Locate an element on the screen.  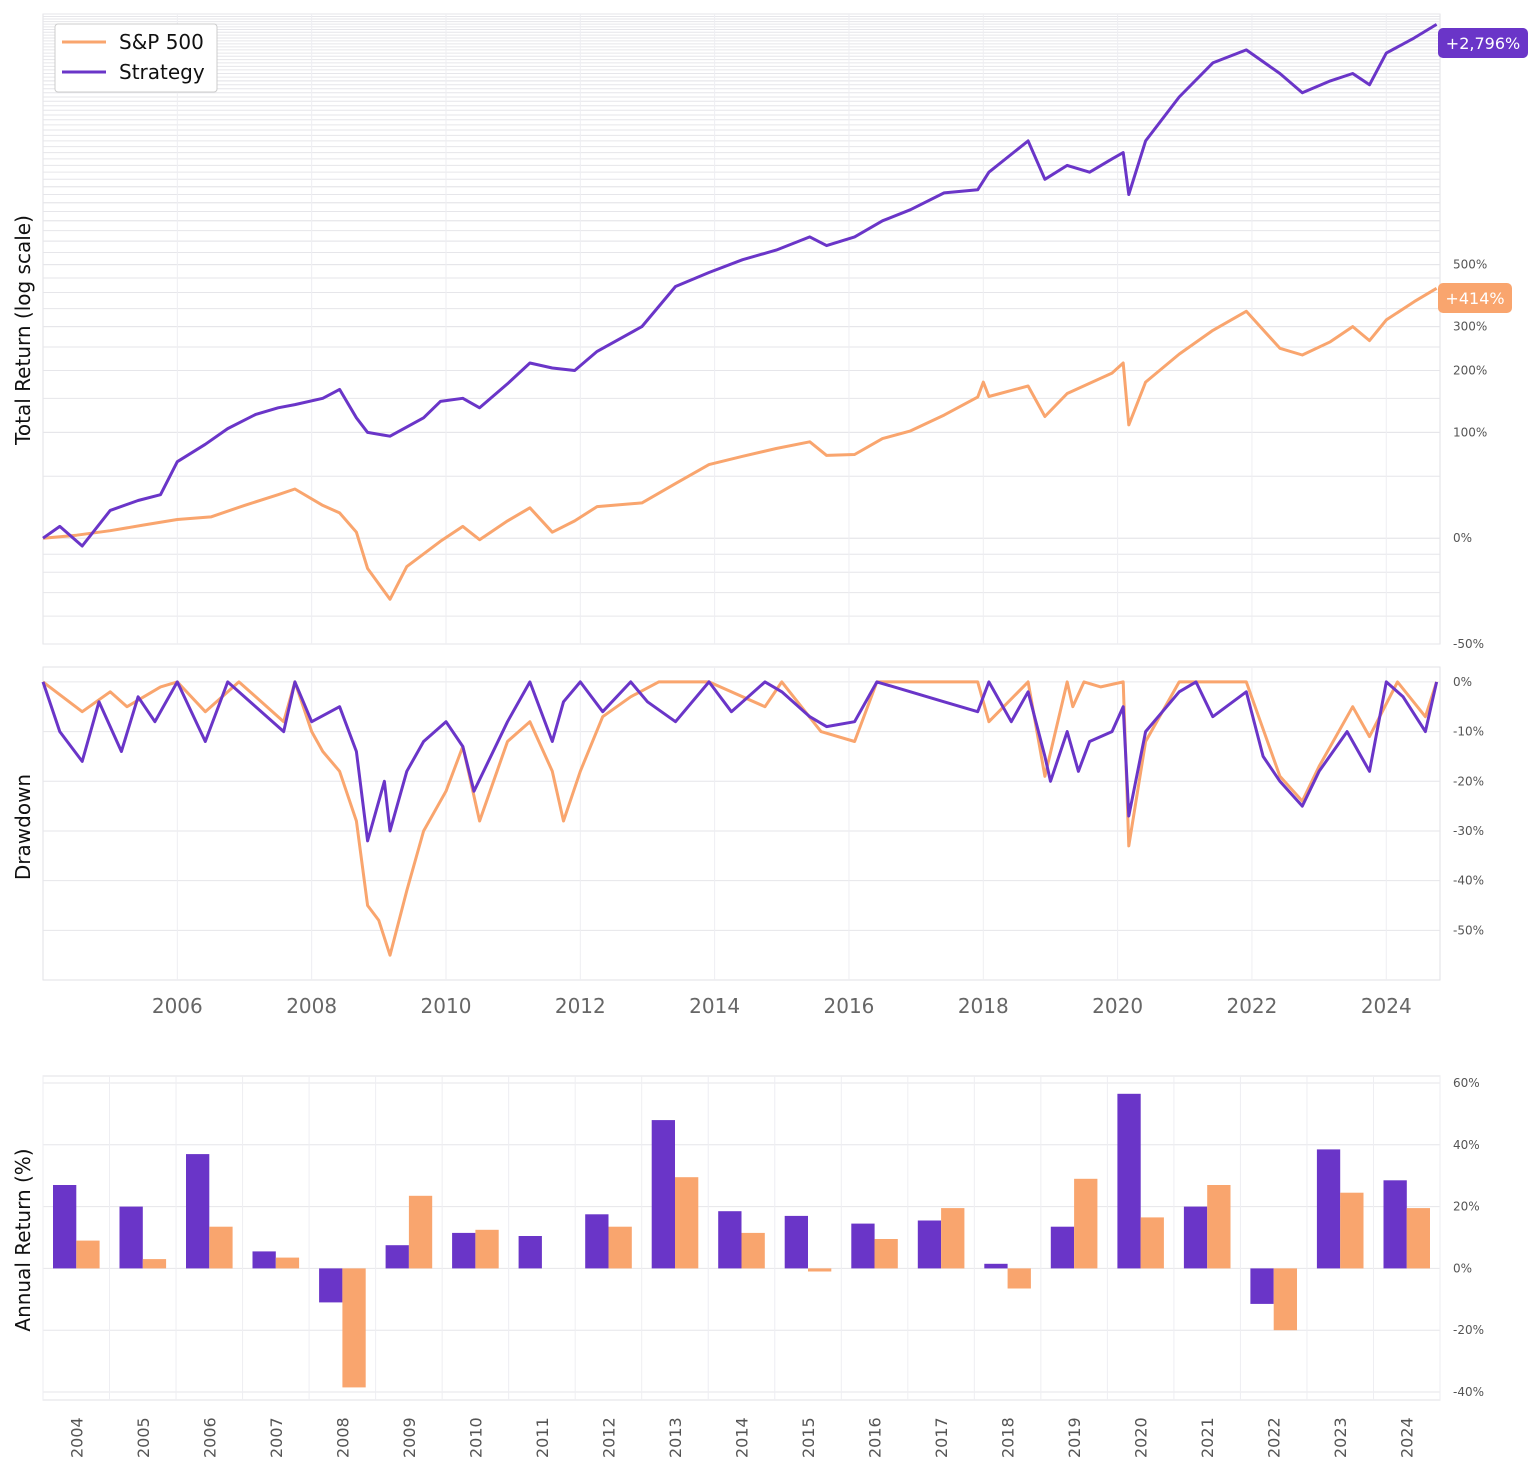
annual-return-xtick: 2019 is located at coordinates (1074, 1437).